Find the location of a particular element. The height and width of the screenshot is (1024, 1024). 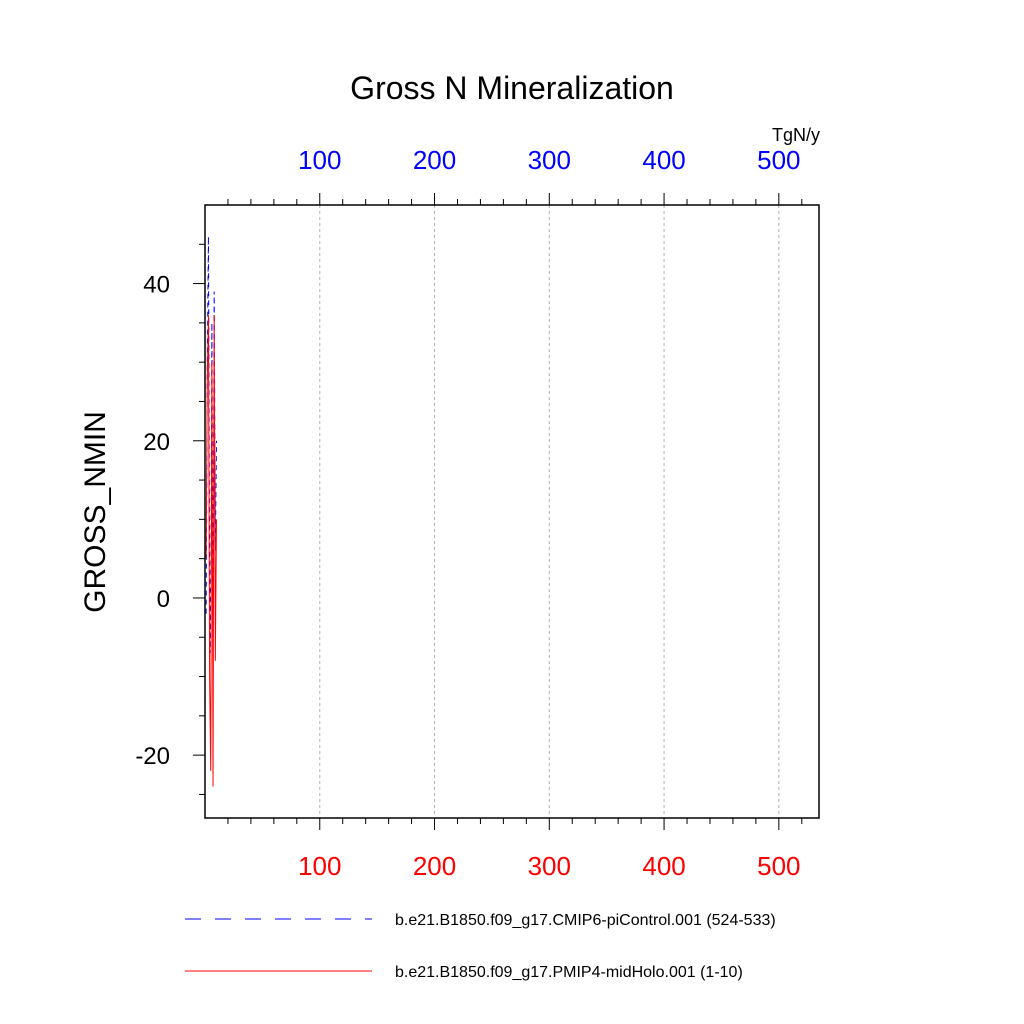

series-line-midholo is located at coordinates (211, 551).